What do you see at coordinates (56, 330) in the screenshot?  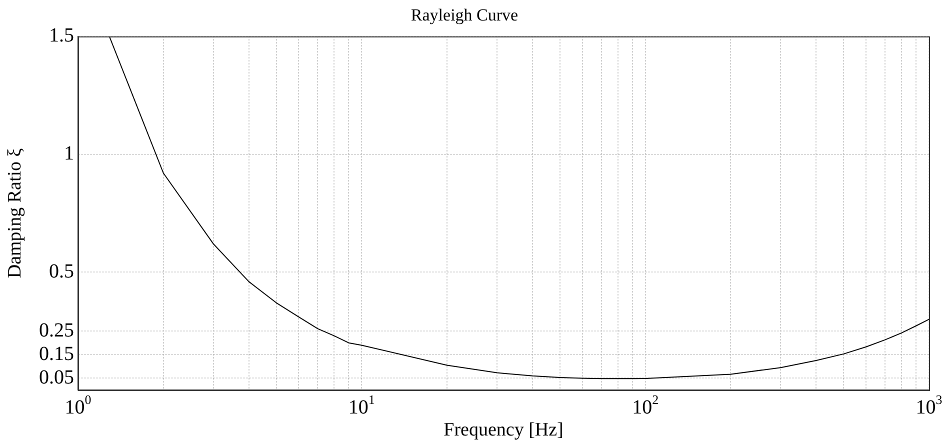 I see `y-tick-label: 0.25` at bounding box center [56, 330].